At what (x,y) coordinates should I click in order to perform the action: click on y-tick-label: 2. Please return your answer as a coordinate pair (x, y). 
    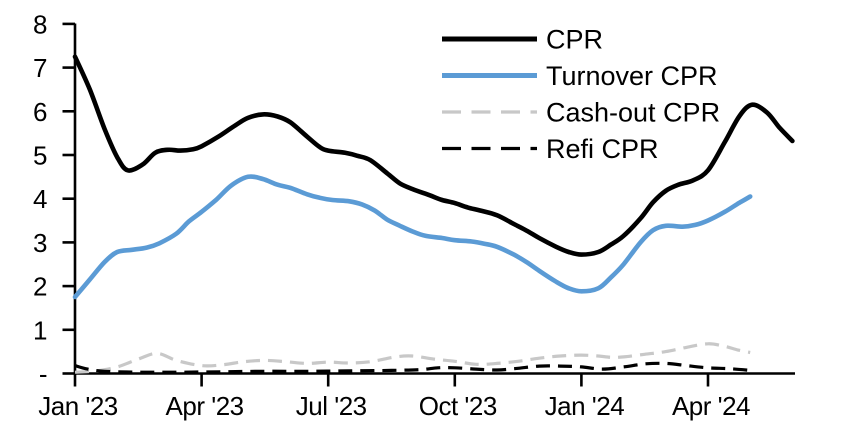
    Looking at the image, I should click on (40, 287).